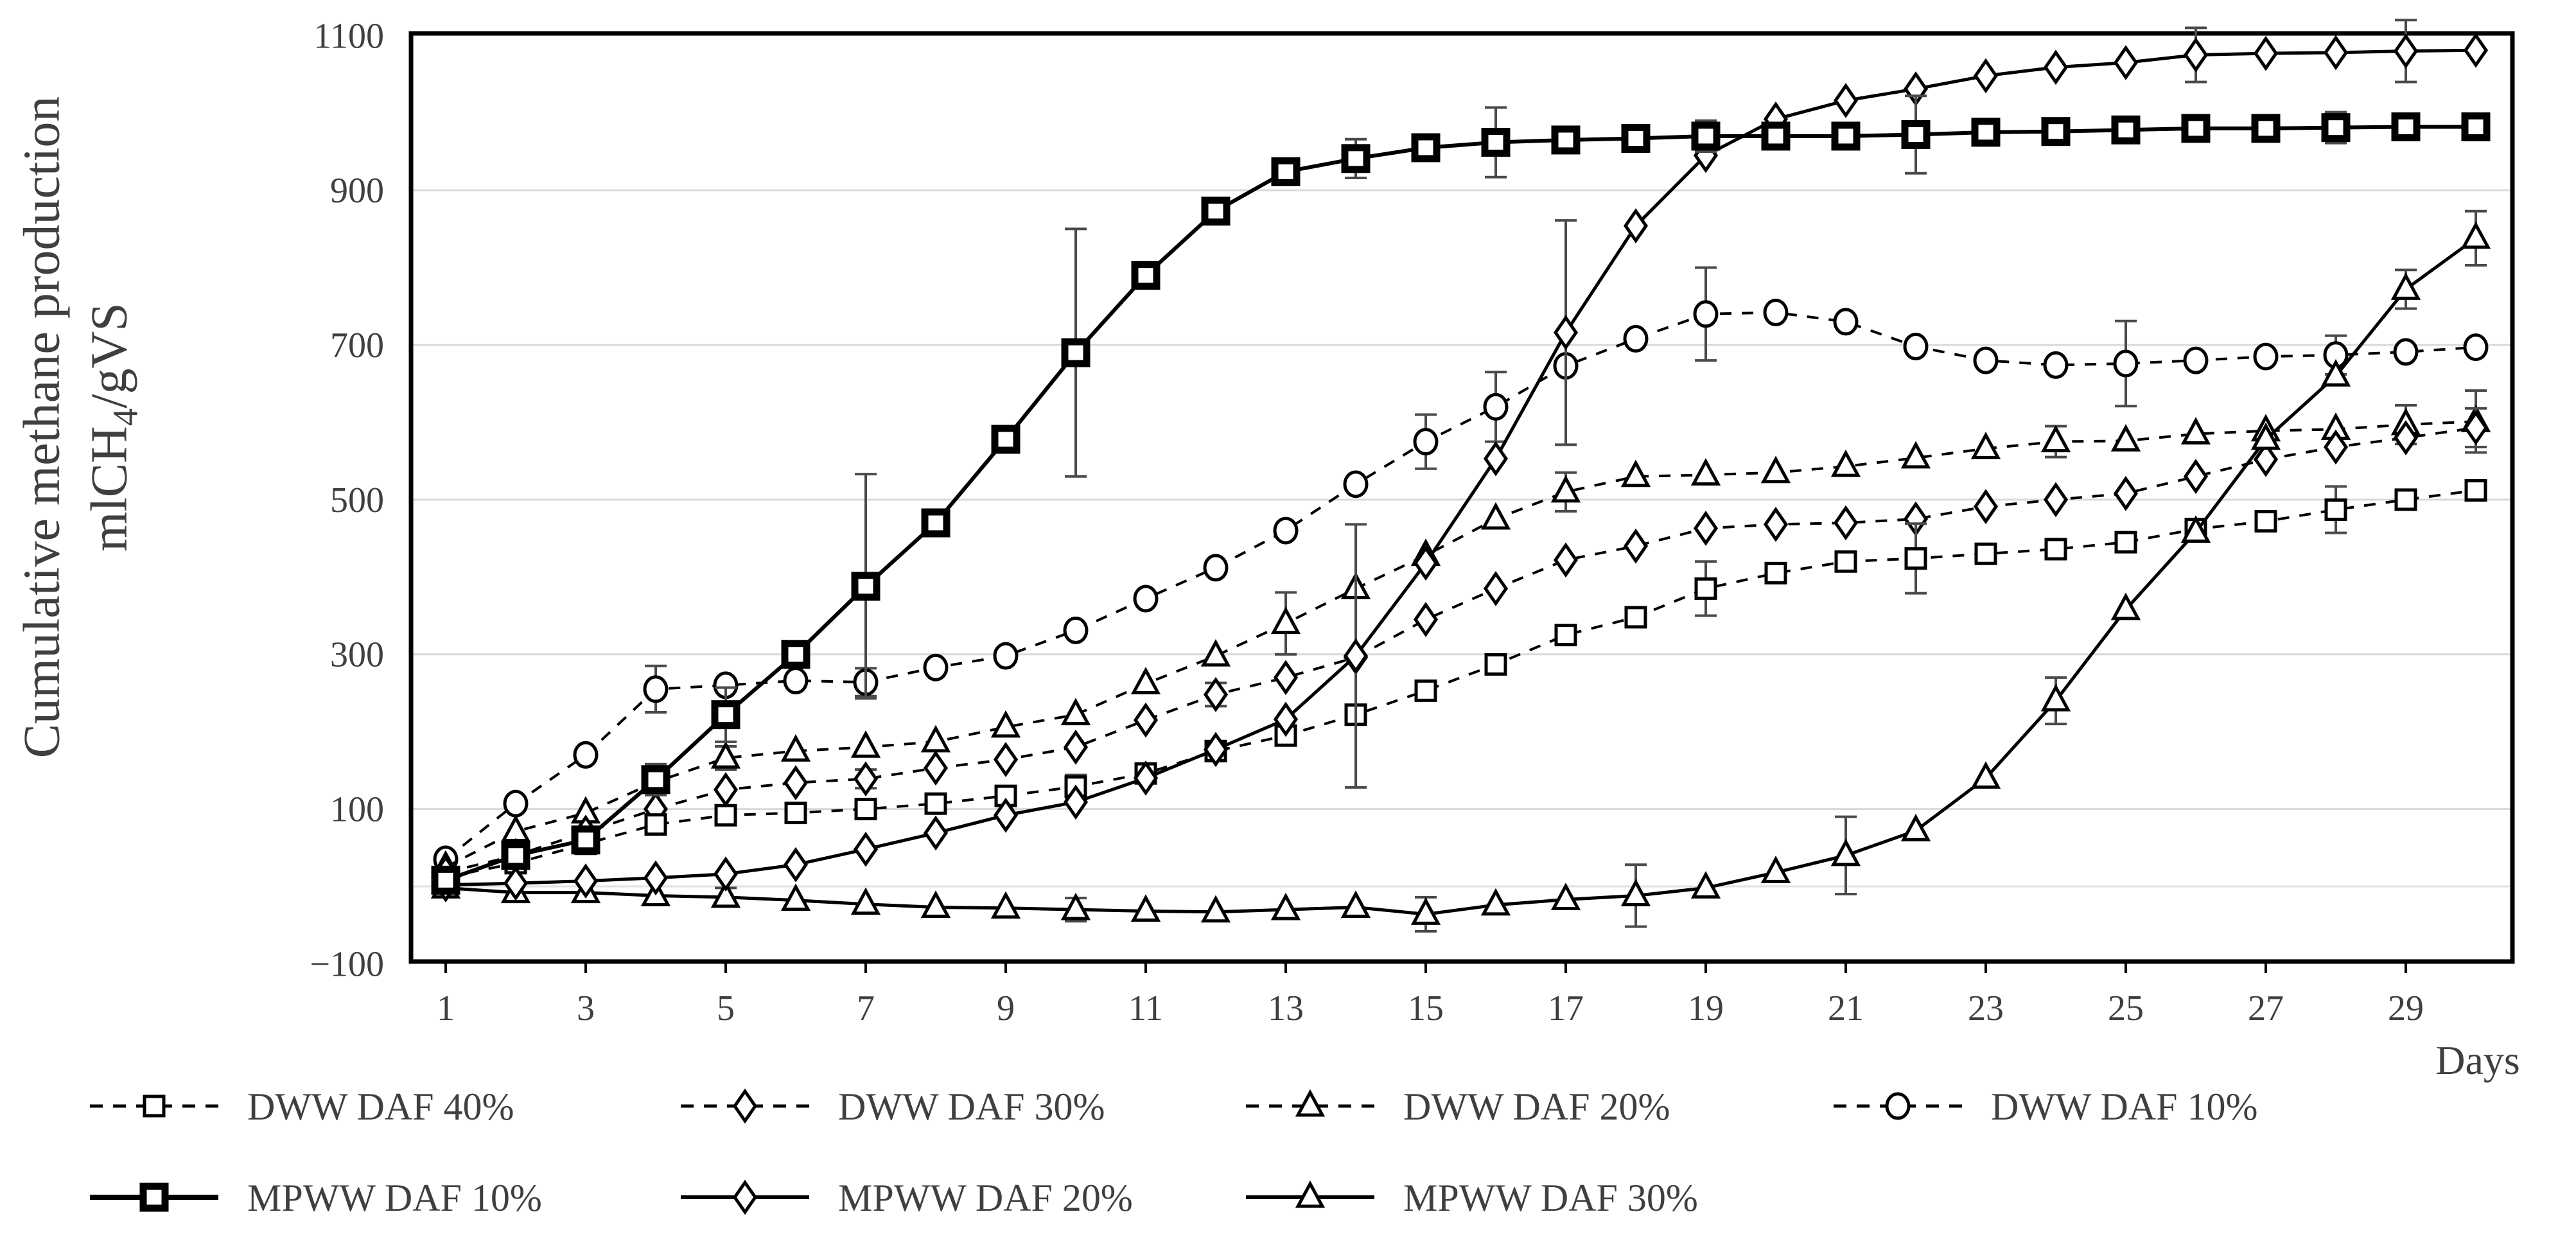  I want to click on marker-mpww-daf-30--day9, so click(1005, 905).